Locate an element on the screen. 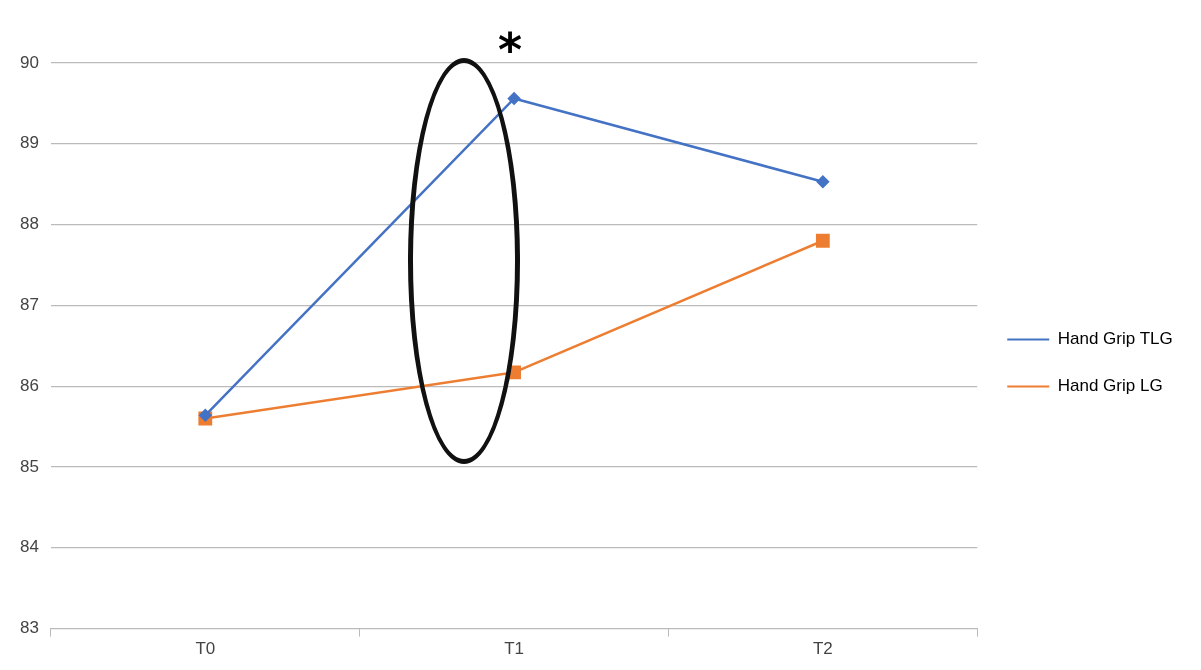 The image size is (1201, 670). y-tick-label: 87 is located at coordinates (29, 305).